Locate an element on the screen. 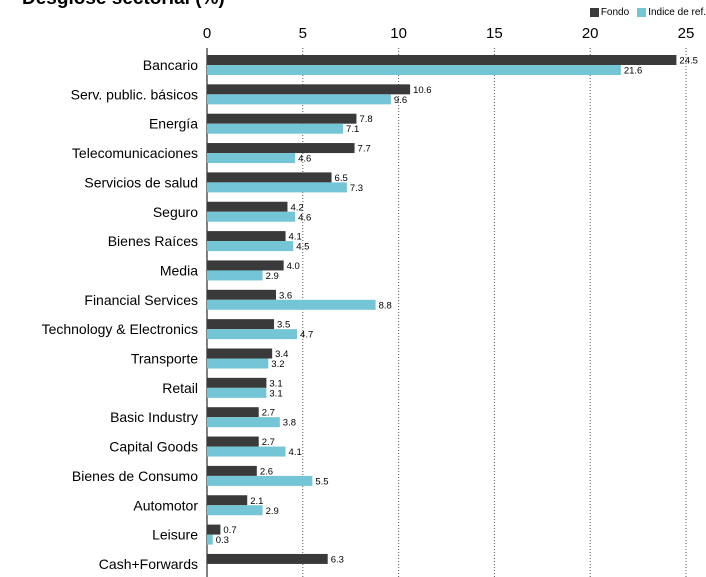 The width and height of the screenshot is (706, 577). value-label-indice-basic-industry: 3.8 is located at coordinates (289, 423).